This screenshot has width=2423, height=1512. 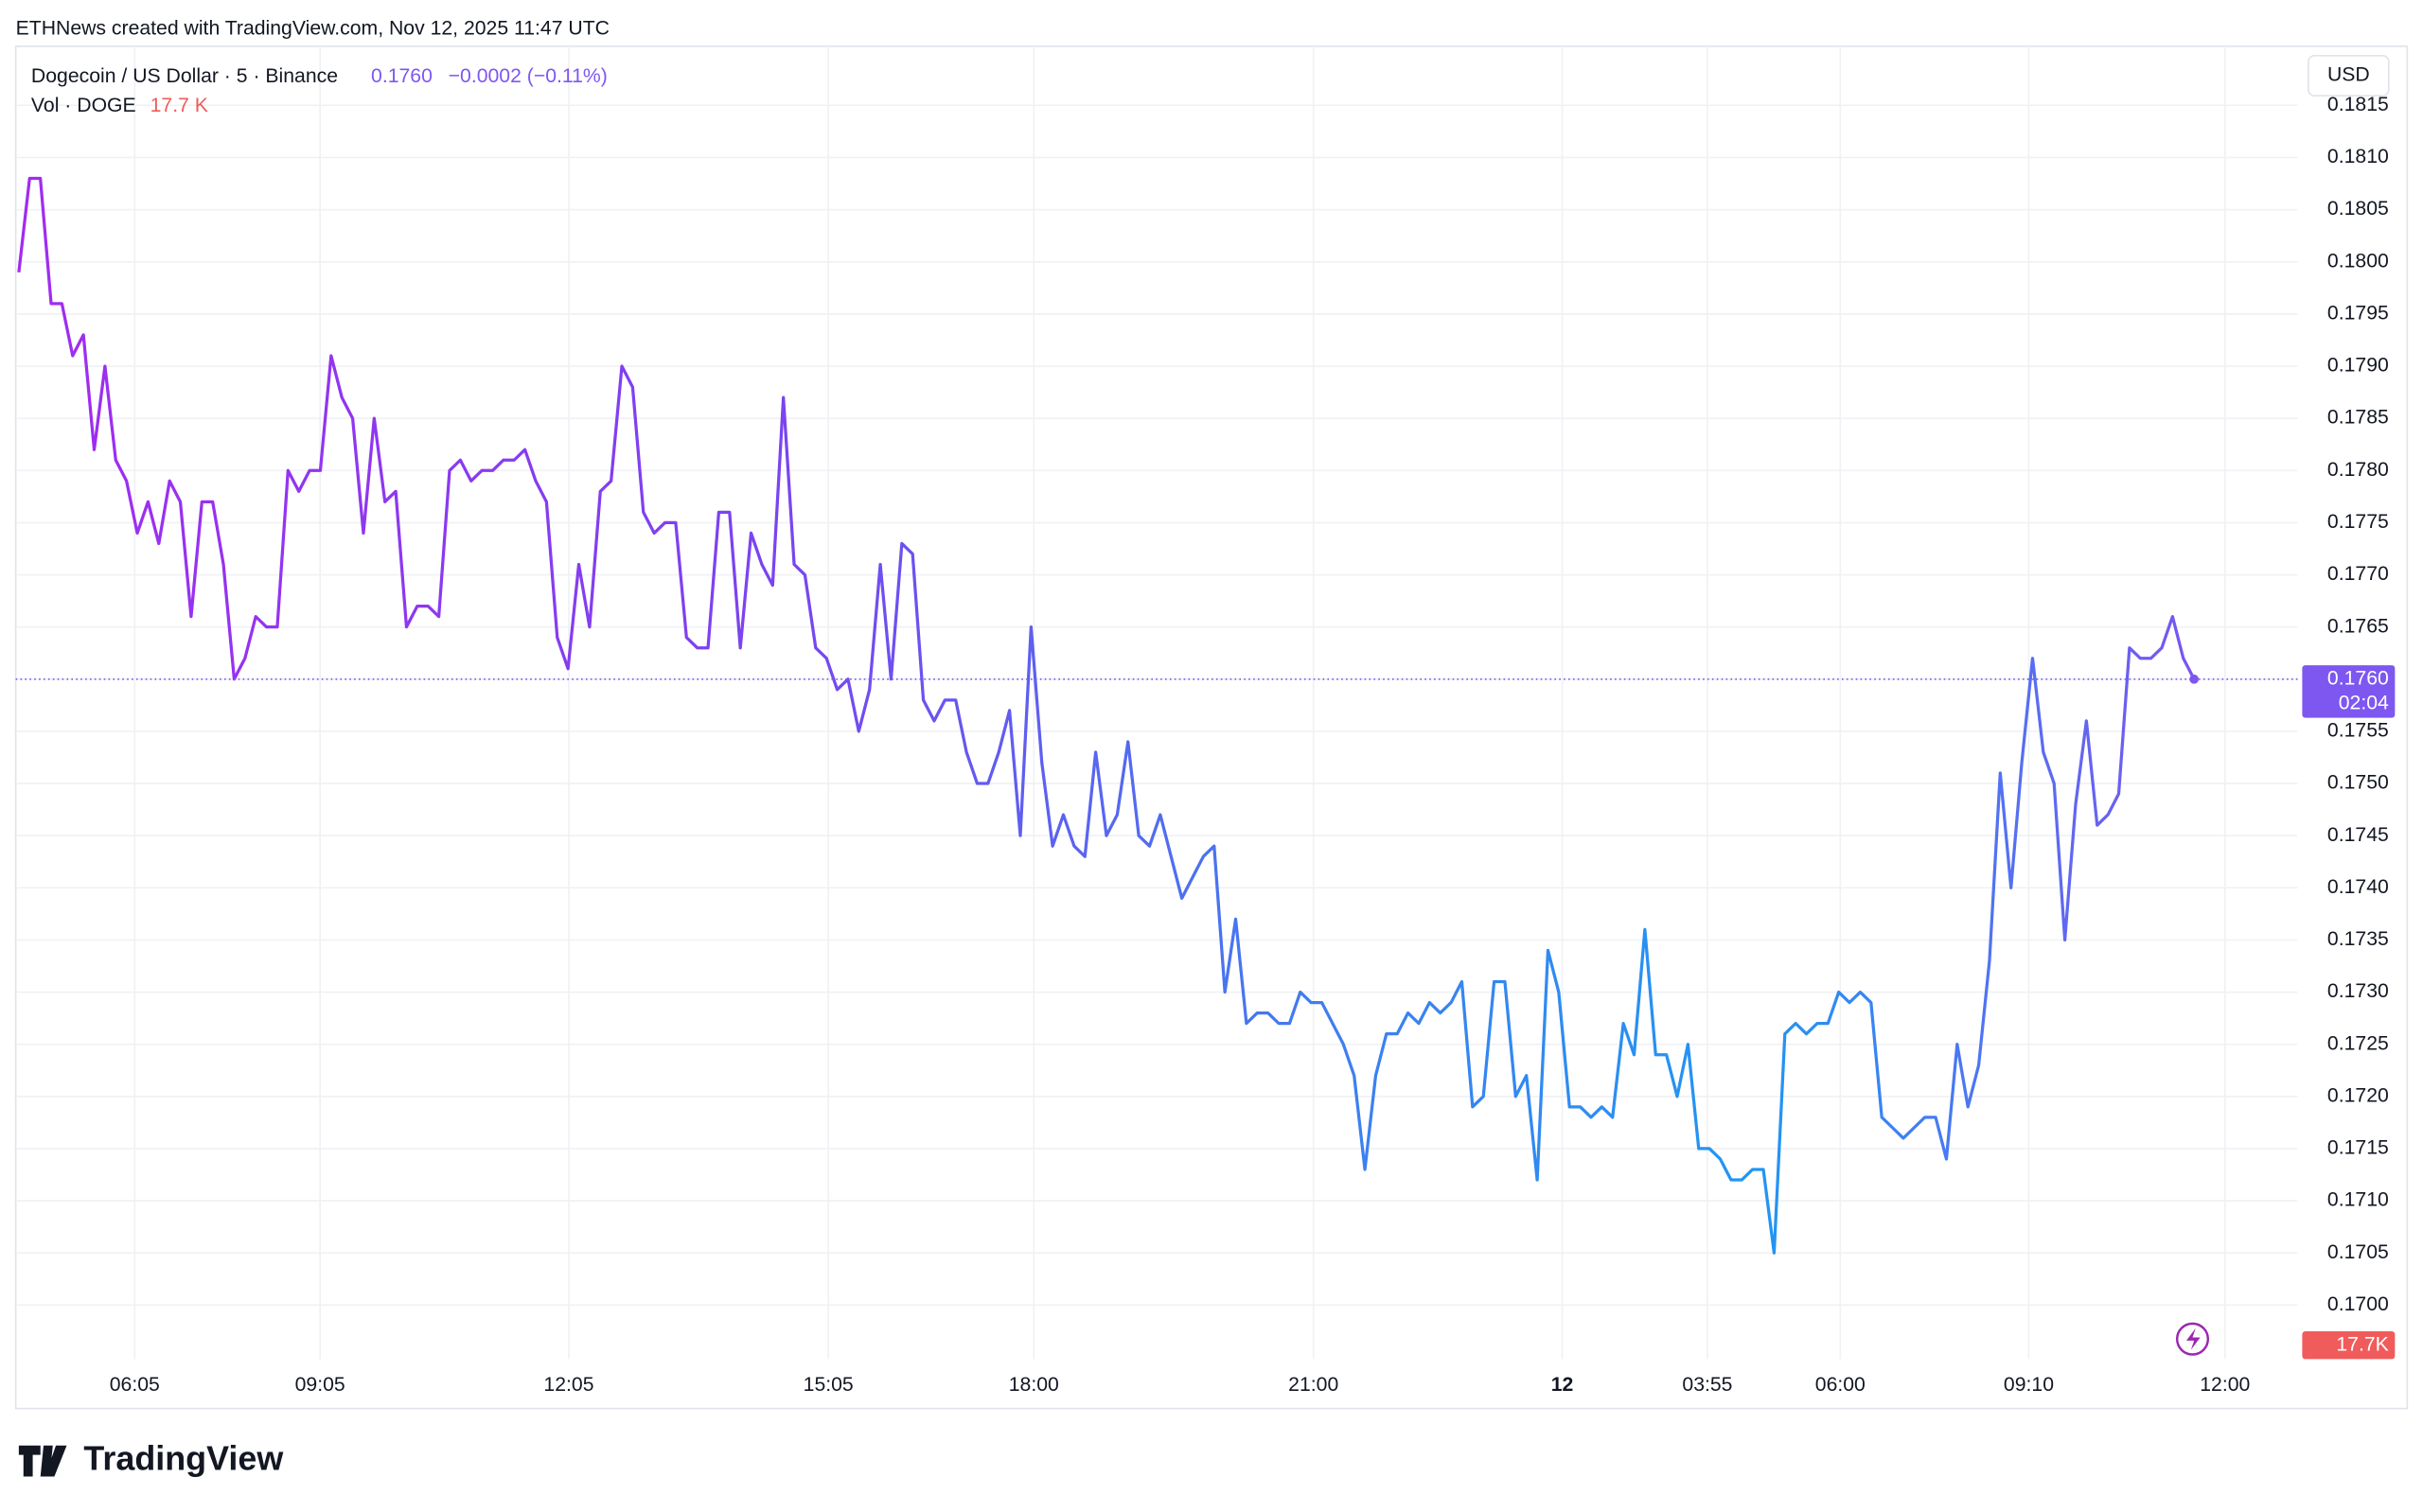 I want to click on volume-badge-label: 17.7K, so click(x=2362, y=1344).